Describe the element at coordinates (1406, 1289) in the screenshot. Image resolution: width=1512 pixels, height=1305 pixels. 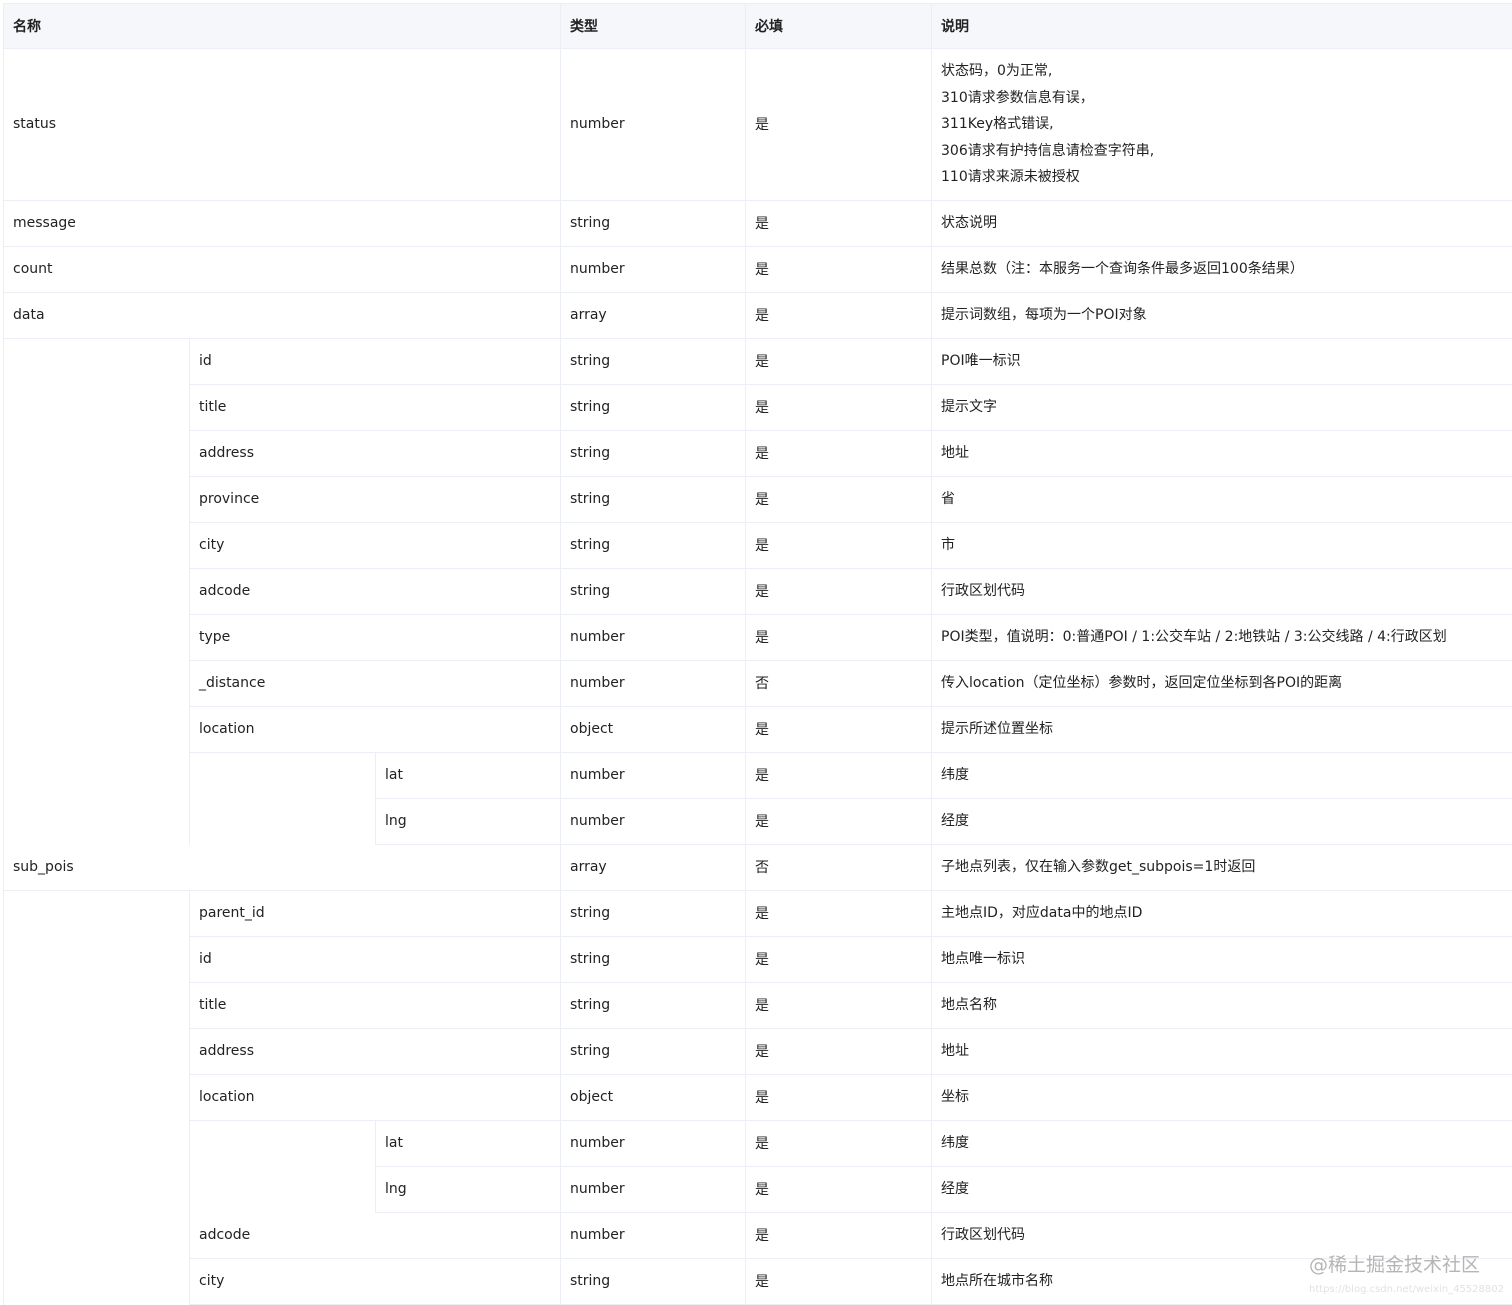
I see `watermark-url: https://blog.csdn.net/weixin_45528802` at that location.